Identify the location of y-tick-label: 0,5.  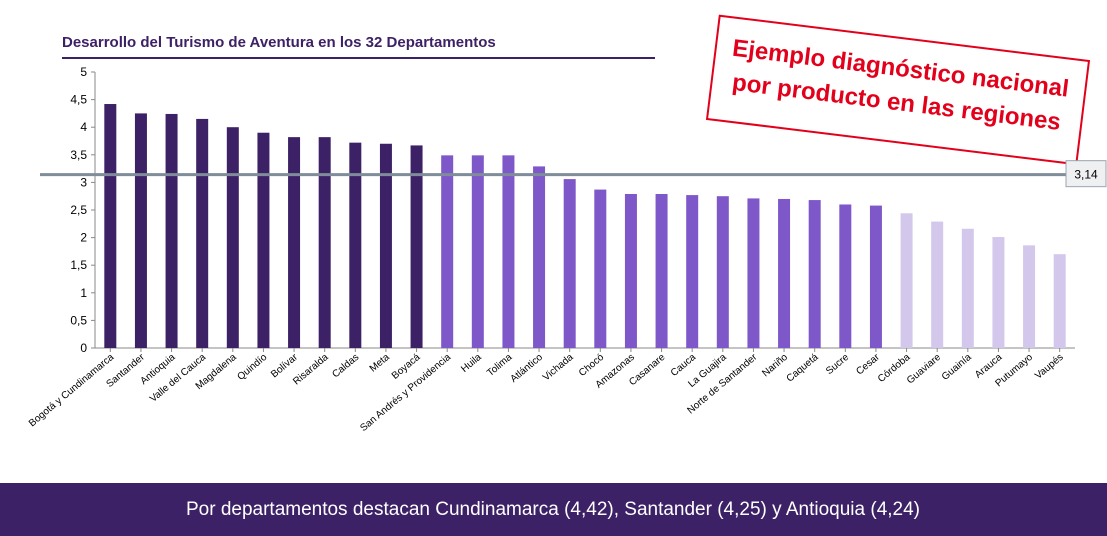
(78, 320).